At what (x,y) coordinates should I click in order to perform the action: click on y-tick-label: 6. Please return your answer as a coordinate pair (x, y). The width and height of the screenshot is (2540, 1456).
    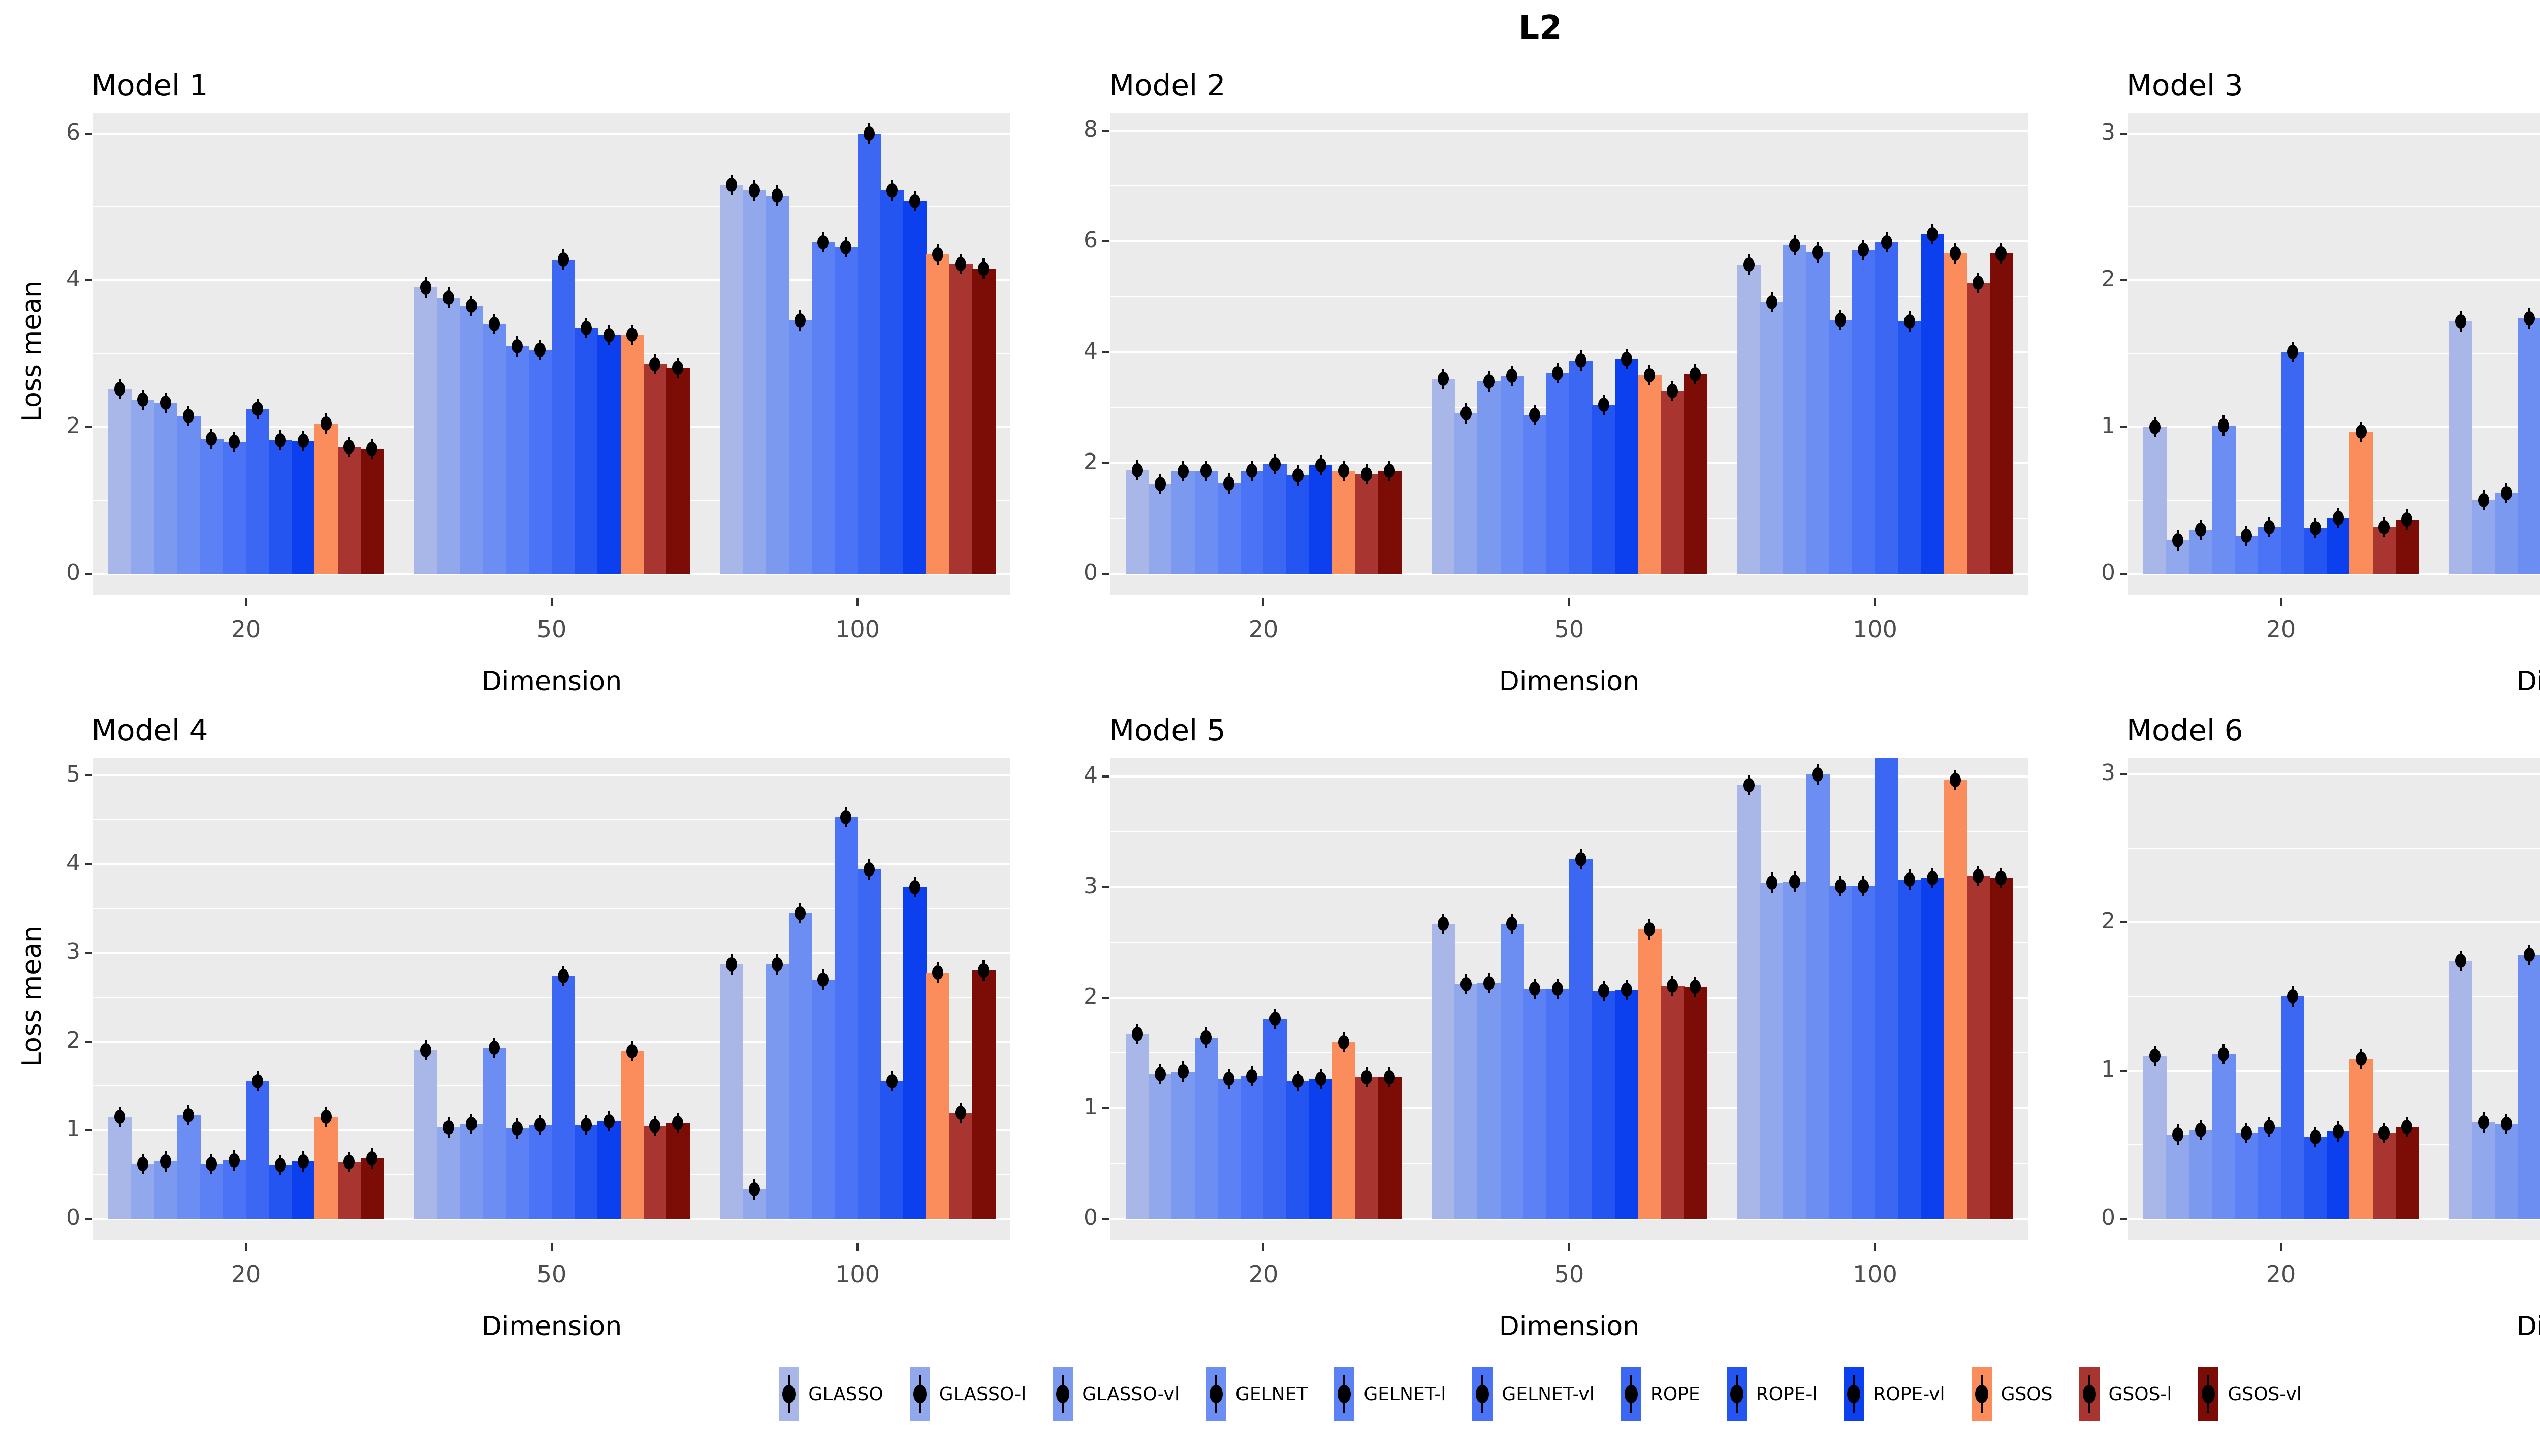
    Looking at the image, I should click on (1091, 240).